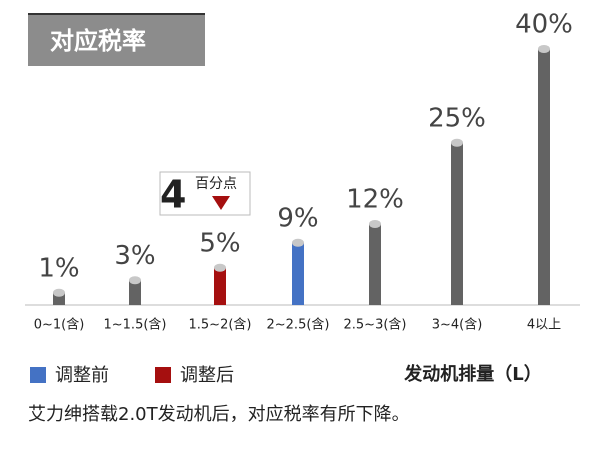 This screenshot has width=600, height=450. What do you see at coordinates (221, 203) in the screenshot?
I see `annotation-arrow` at bounding box center [221, 203].